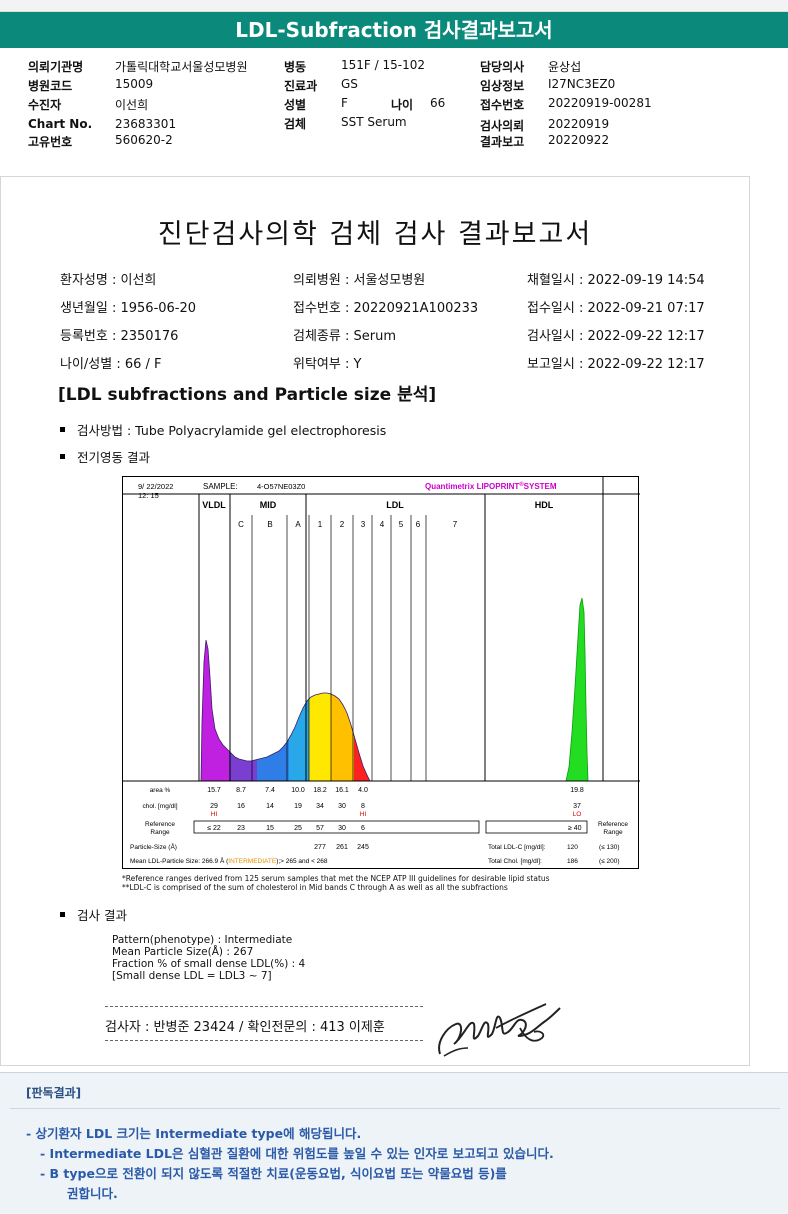 The height and width of the screenshot is (1214, 788). What do you see at coordinates (160, 824) in the screenshot?
I see `row-label: Reference` at bounding box center [160, 824].